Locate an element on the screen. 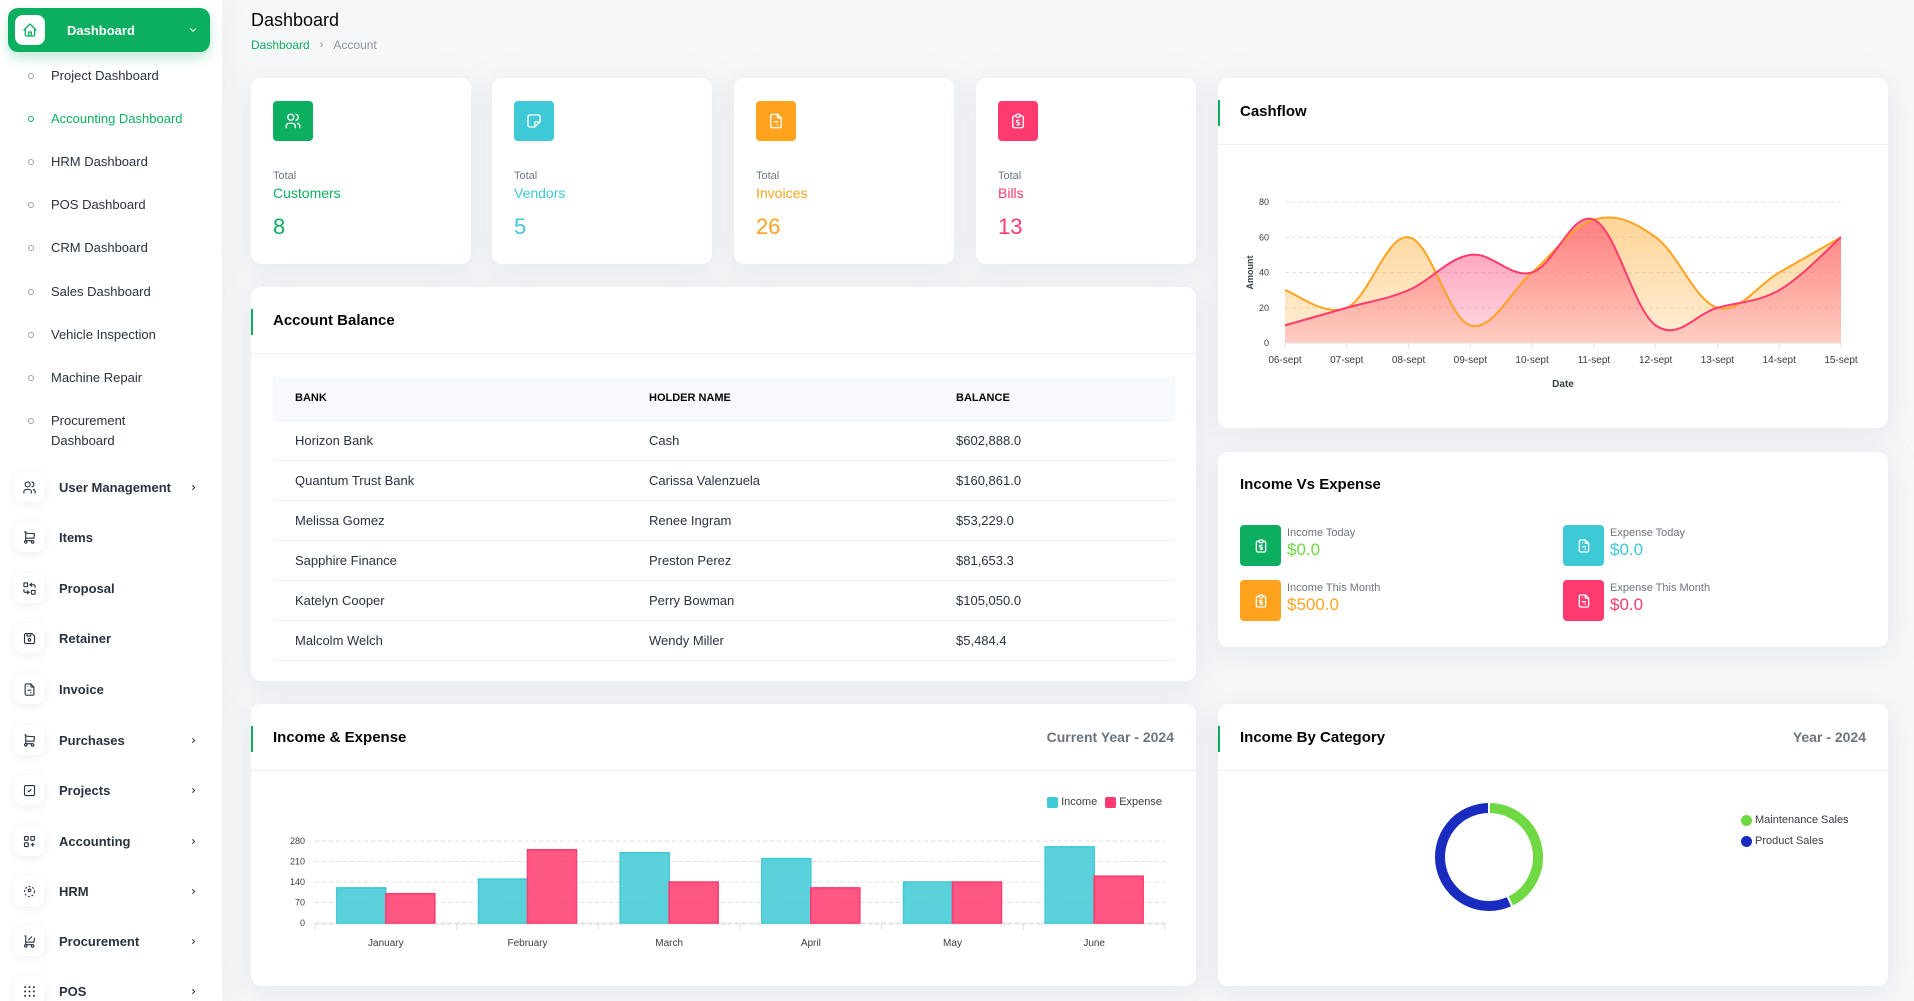 This screenshot has height=1001, width=1914. x-tick-label: April is located at coordinates (811, 943).